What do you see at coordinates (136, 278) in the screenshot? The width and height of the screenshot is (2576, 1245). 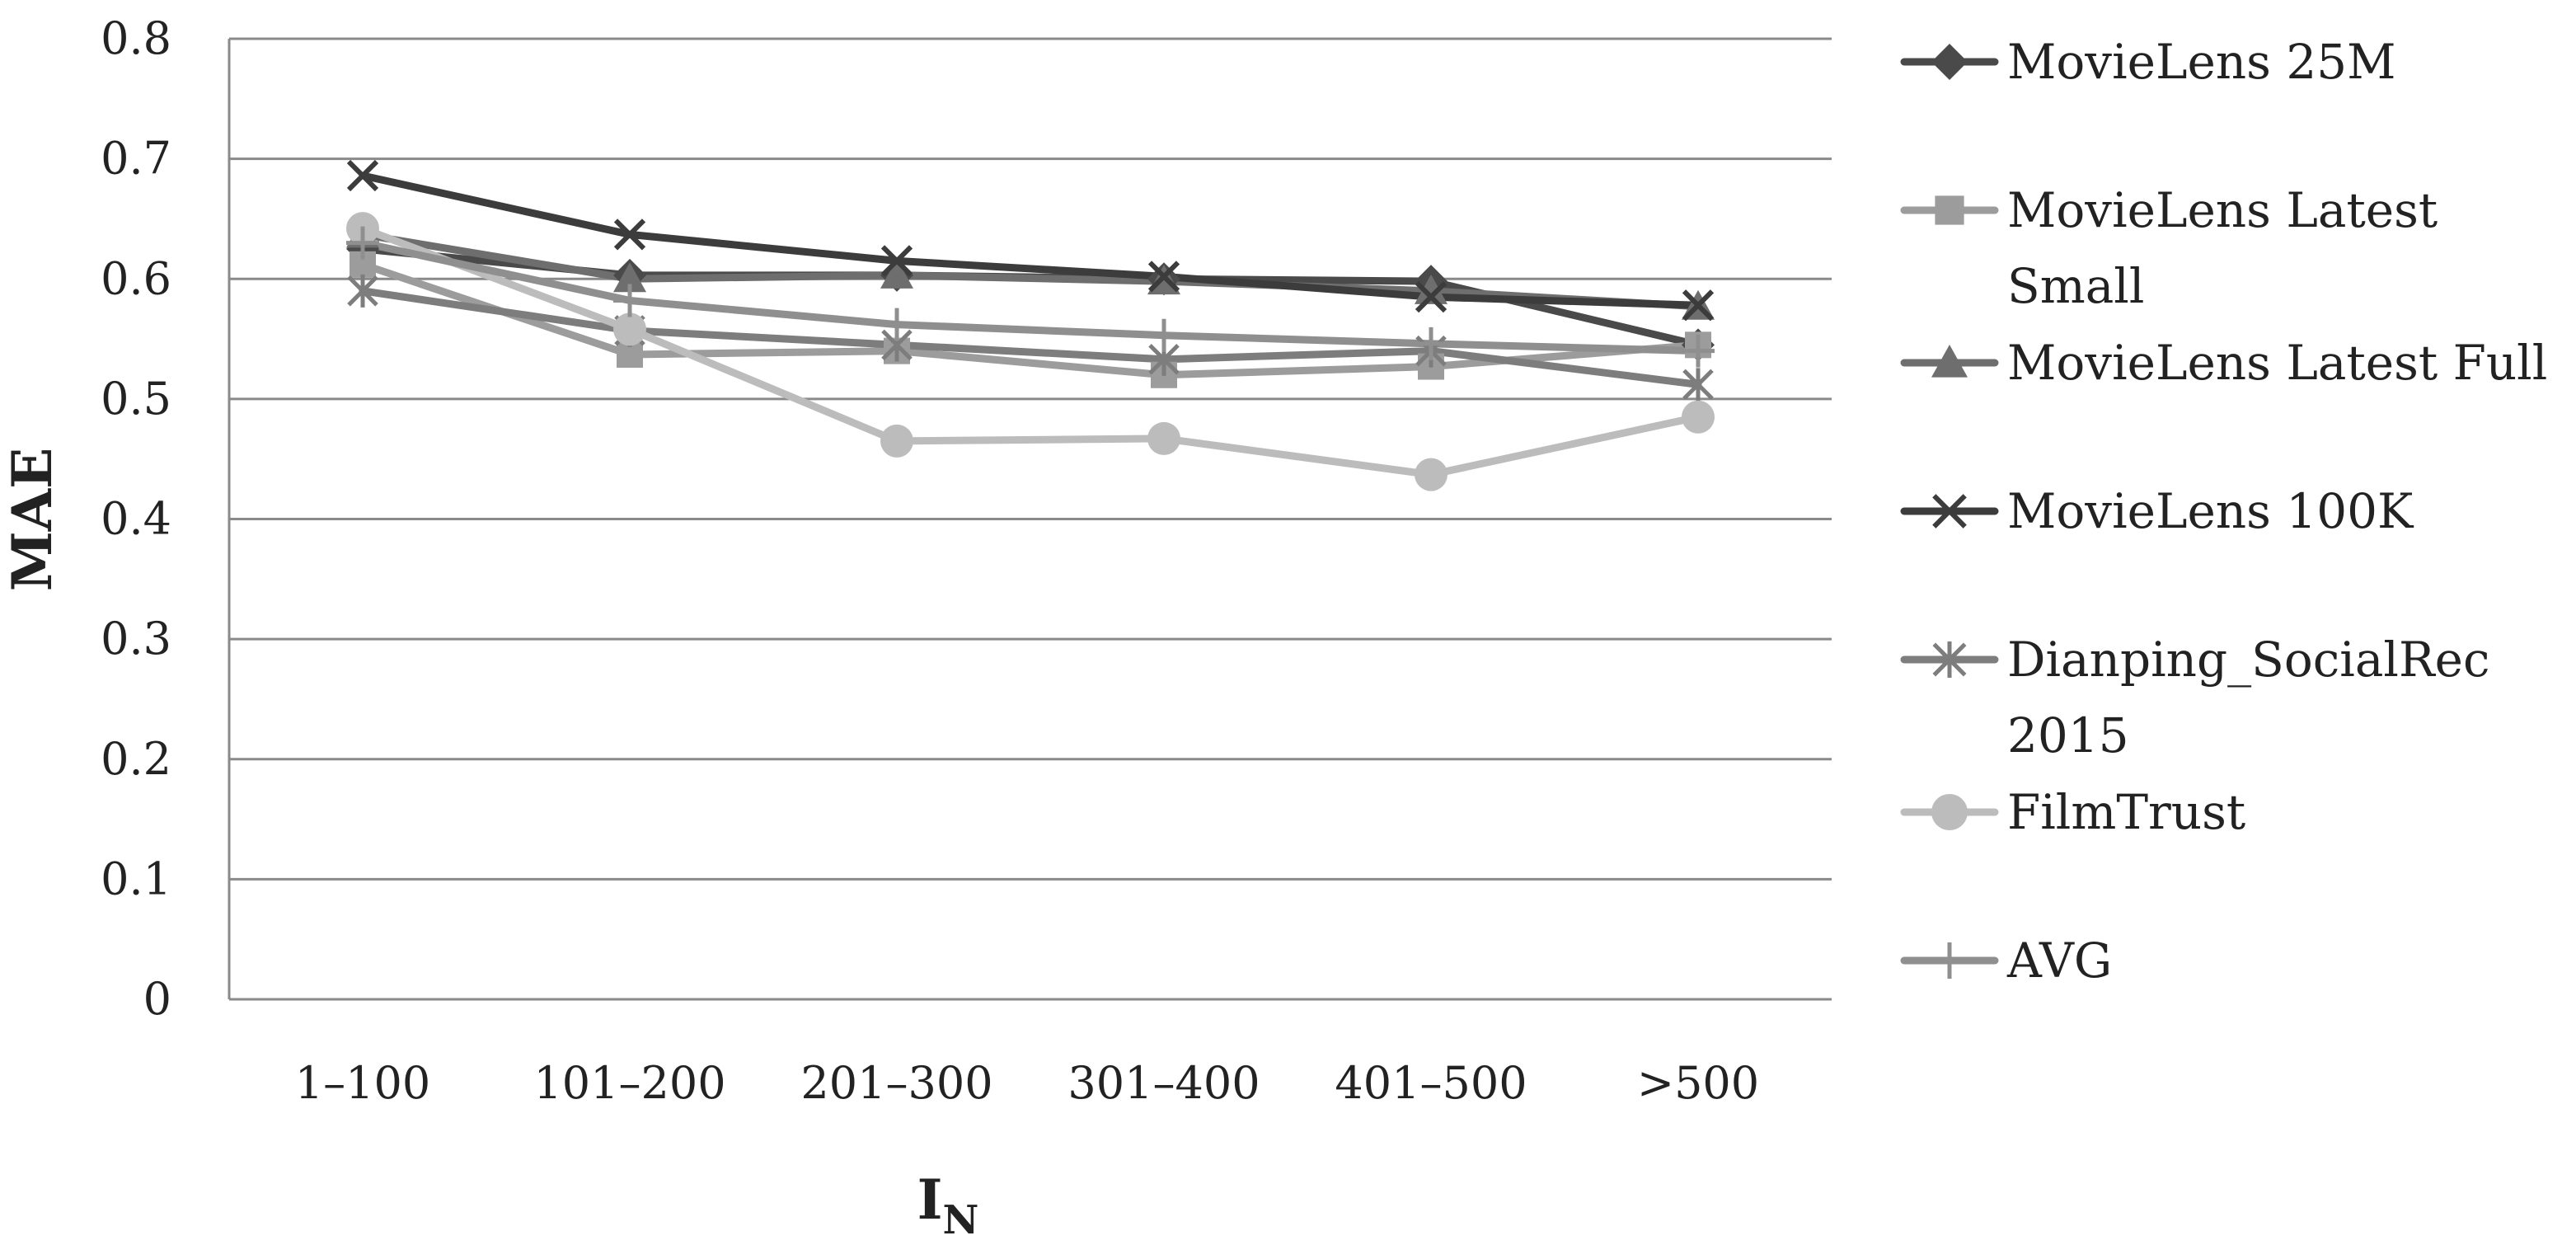 I see `y-tick-label: 0.6` at bounding box center [136, 278].